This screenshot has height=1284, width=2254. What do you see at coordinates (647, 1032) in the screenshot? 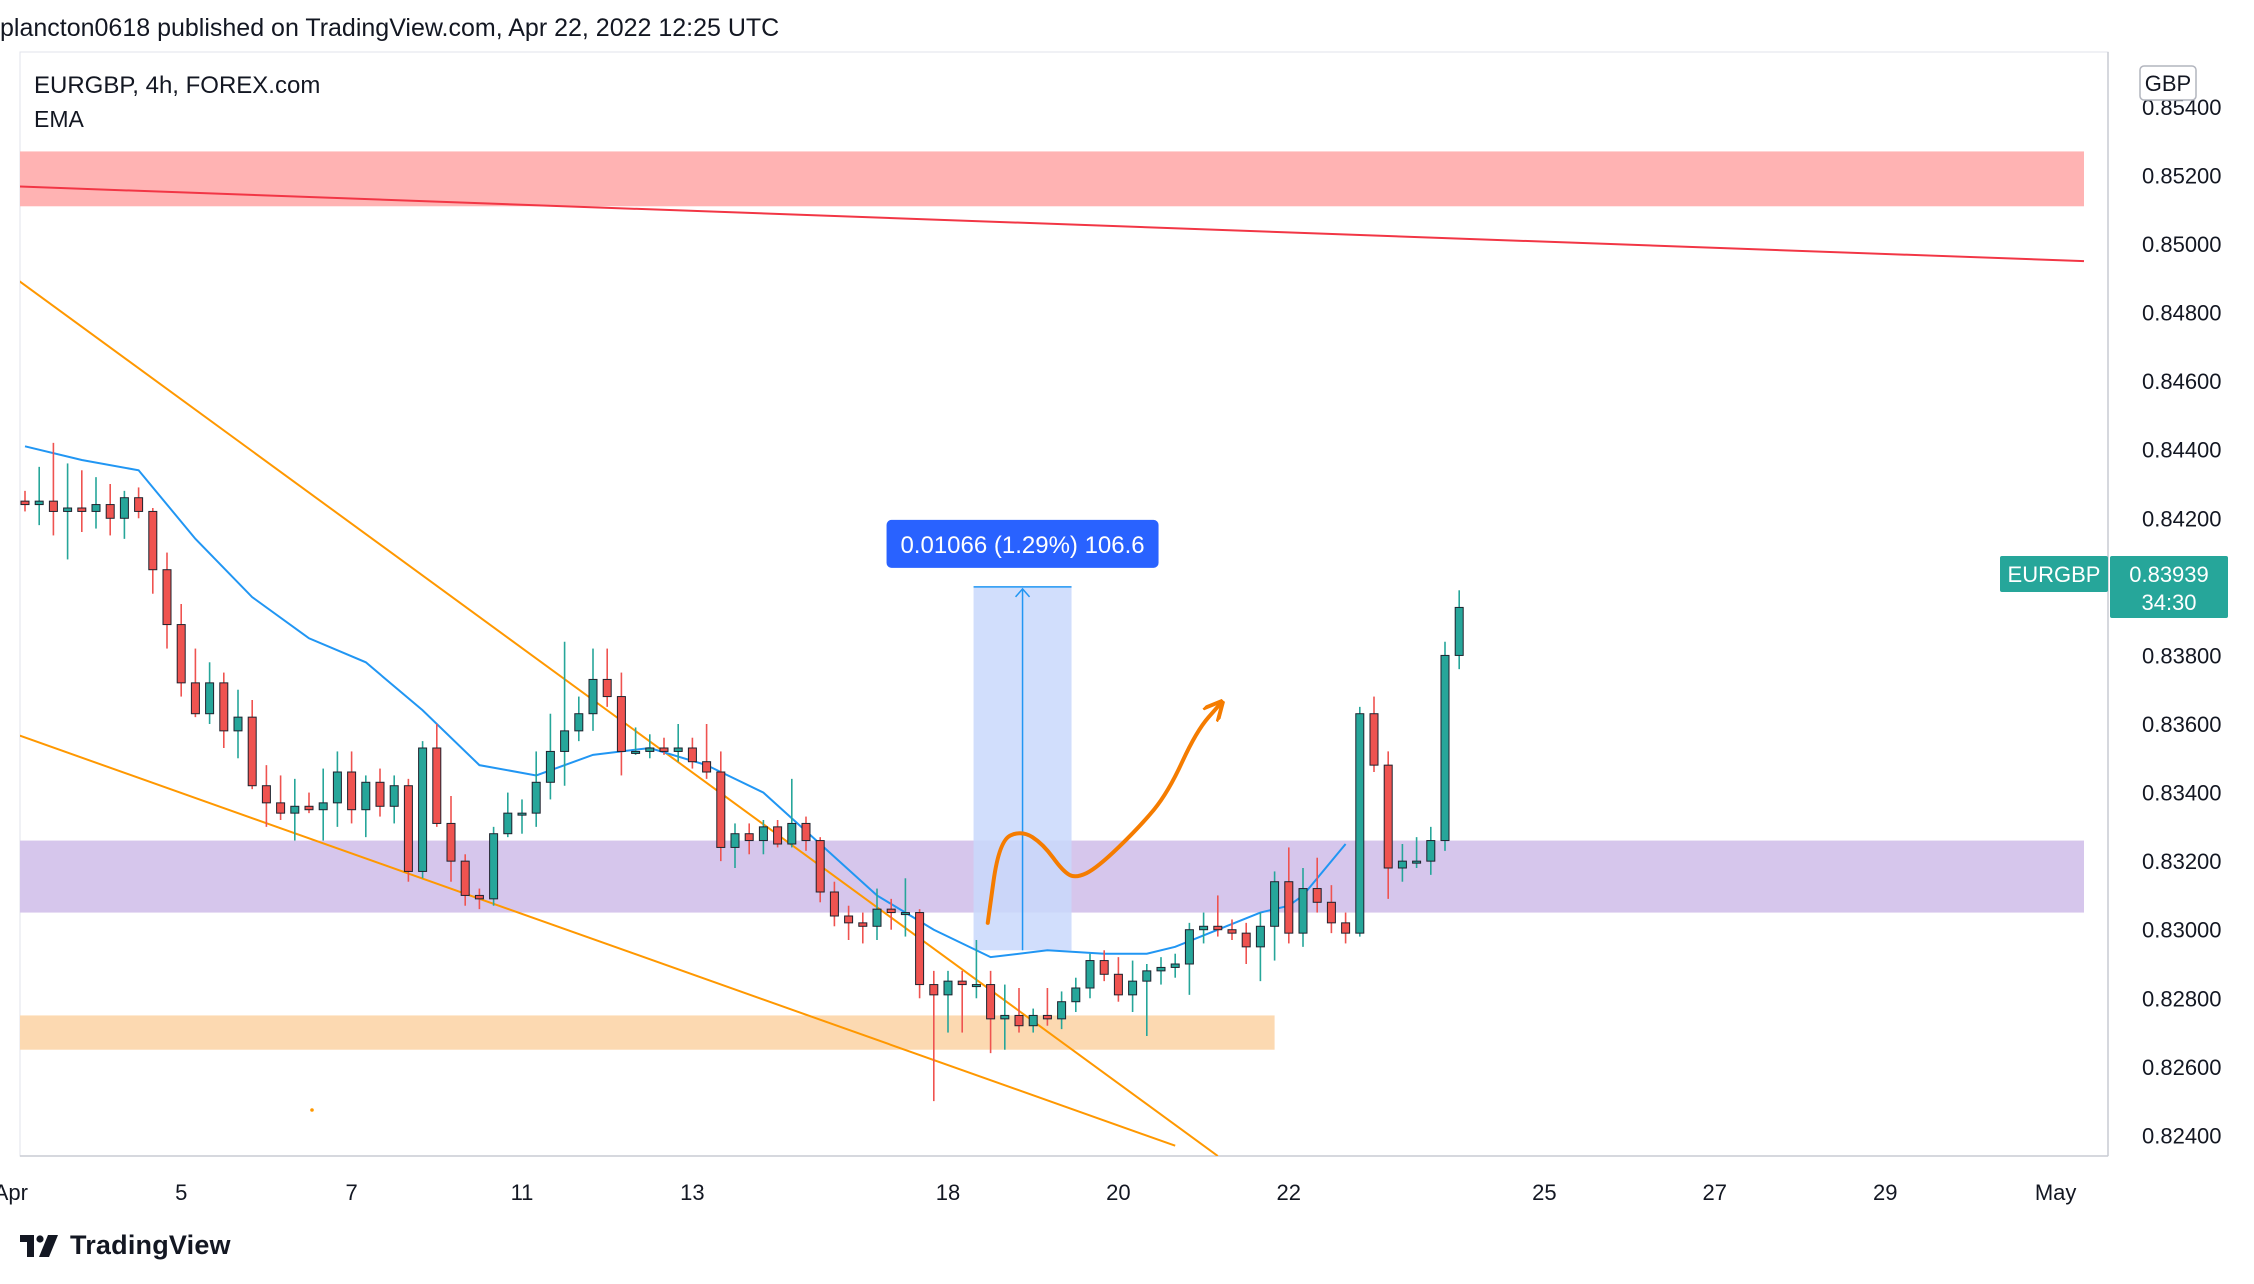
I see `demand-zone` at bounding box center [647, 1032].